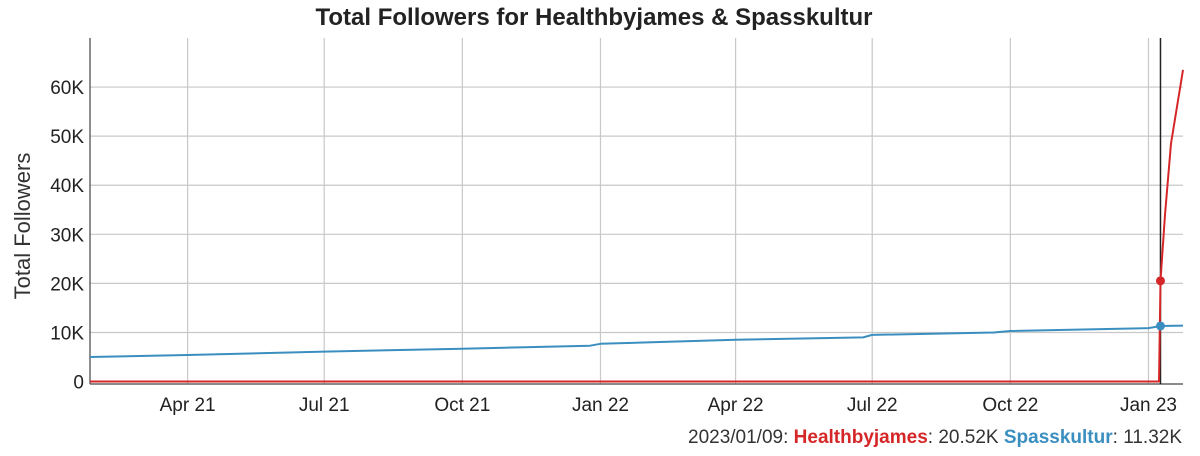 Image resolution: width=1200 pixels, height=456 pixels. What do you see at coordinates (1160, 303) in the screenshot?
I see `hover-markers` at bounding box center [1160, 303].